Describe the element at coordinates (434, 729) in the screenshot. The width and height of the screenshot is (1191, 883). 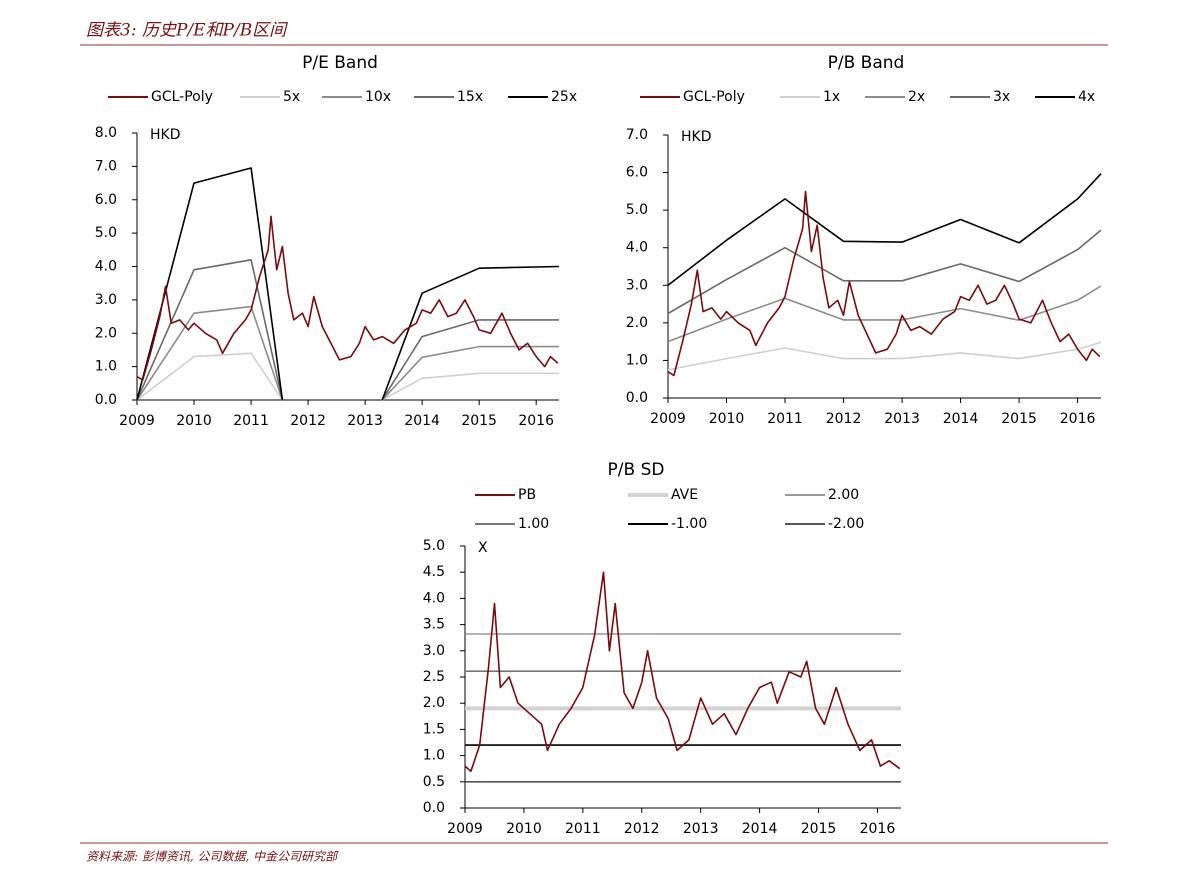
I see `y-tick-label: 1.5` at that location.